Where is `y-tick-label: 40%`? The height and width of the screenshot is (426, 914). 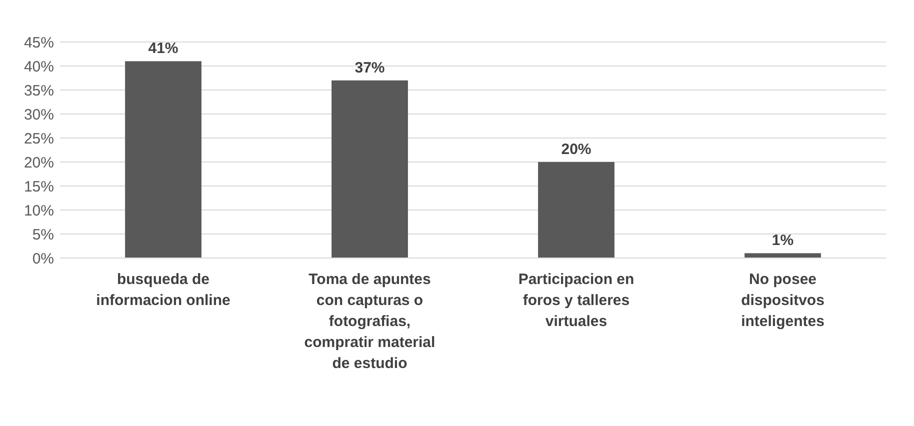 y-tick-label: 40% is located at coordinates (39, 67).